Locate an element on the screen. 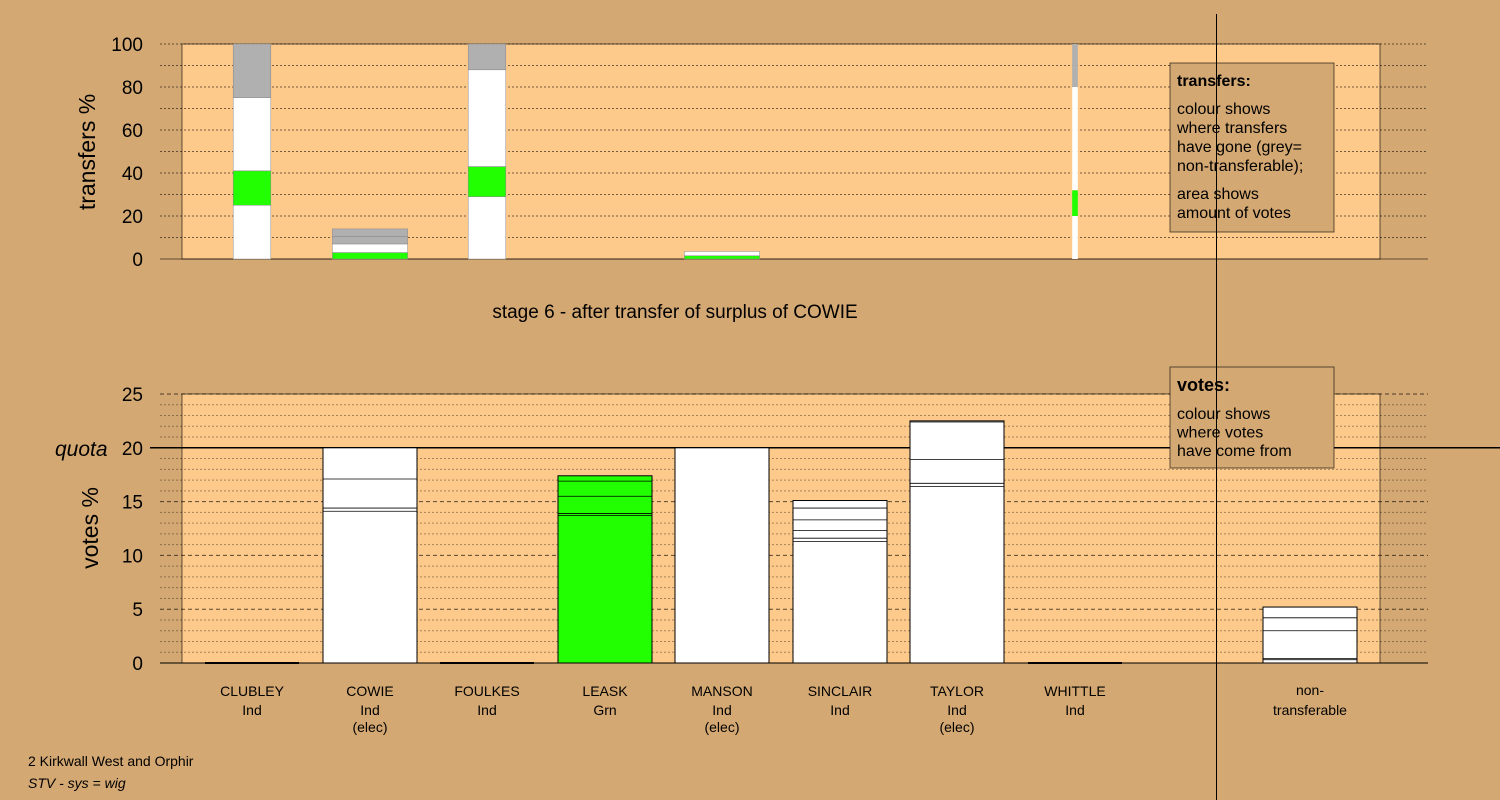 Image resolution: width=1500 pixels, height=800 pixels. transfers-tick-label: 100 is located at coordinates (127, 45).